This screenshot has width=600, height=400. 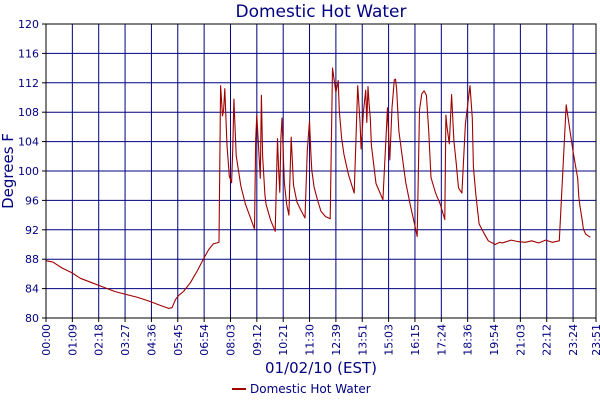 I want to click on y-tick-label: 92, so click(x=32, y=230).